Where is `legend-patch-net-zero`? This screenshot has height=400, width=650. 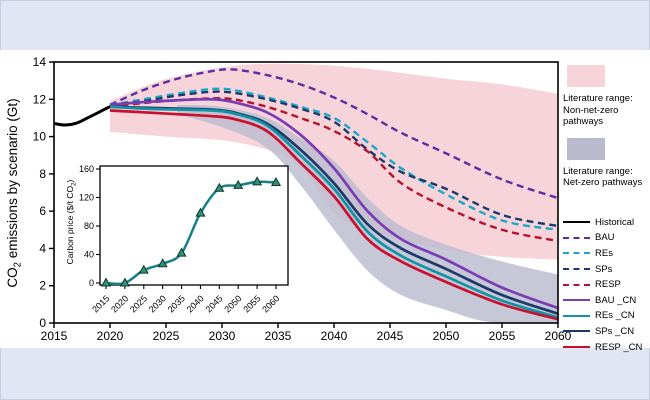 legend-patch-net-zero is located at coordinates (586, 148).